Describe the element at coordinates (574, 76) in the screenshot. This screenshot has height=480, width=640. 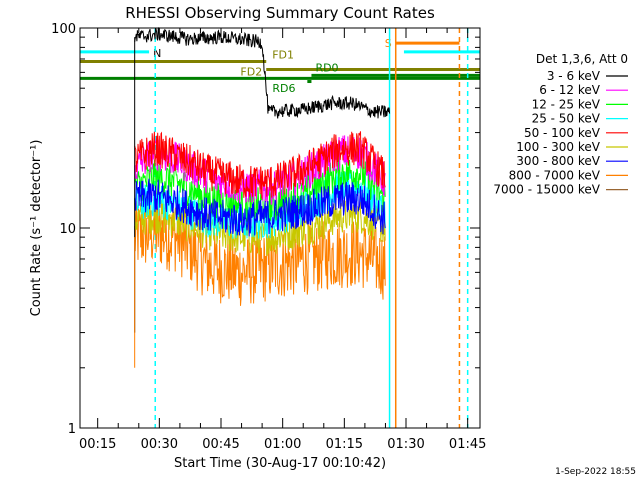
I see `legend-entry-label: 3 - 6 keV` at that location.